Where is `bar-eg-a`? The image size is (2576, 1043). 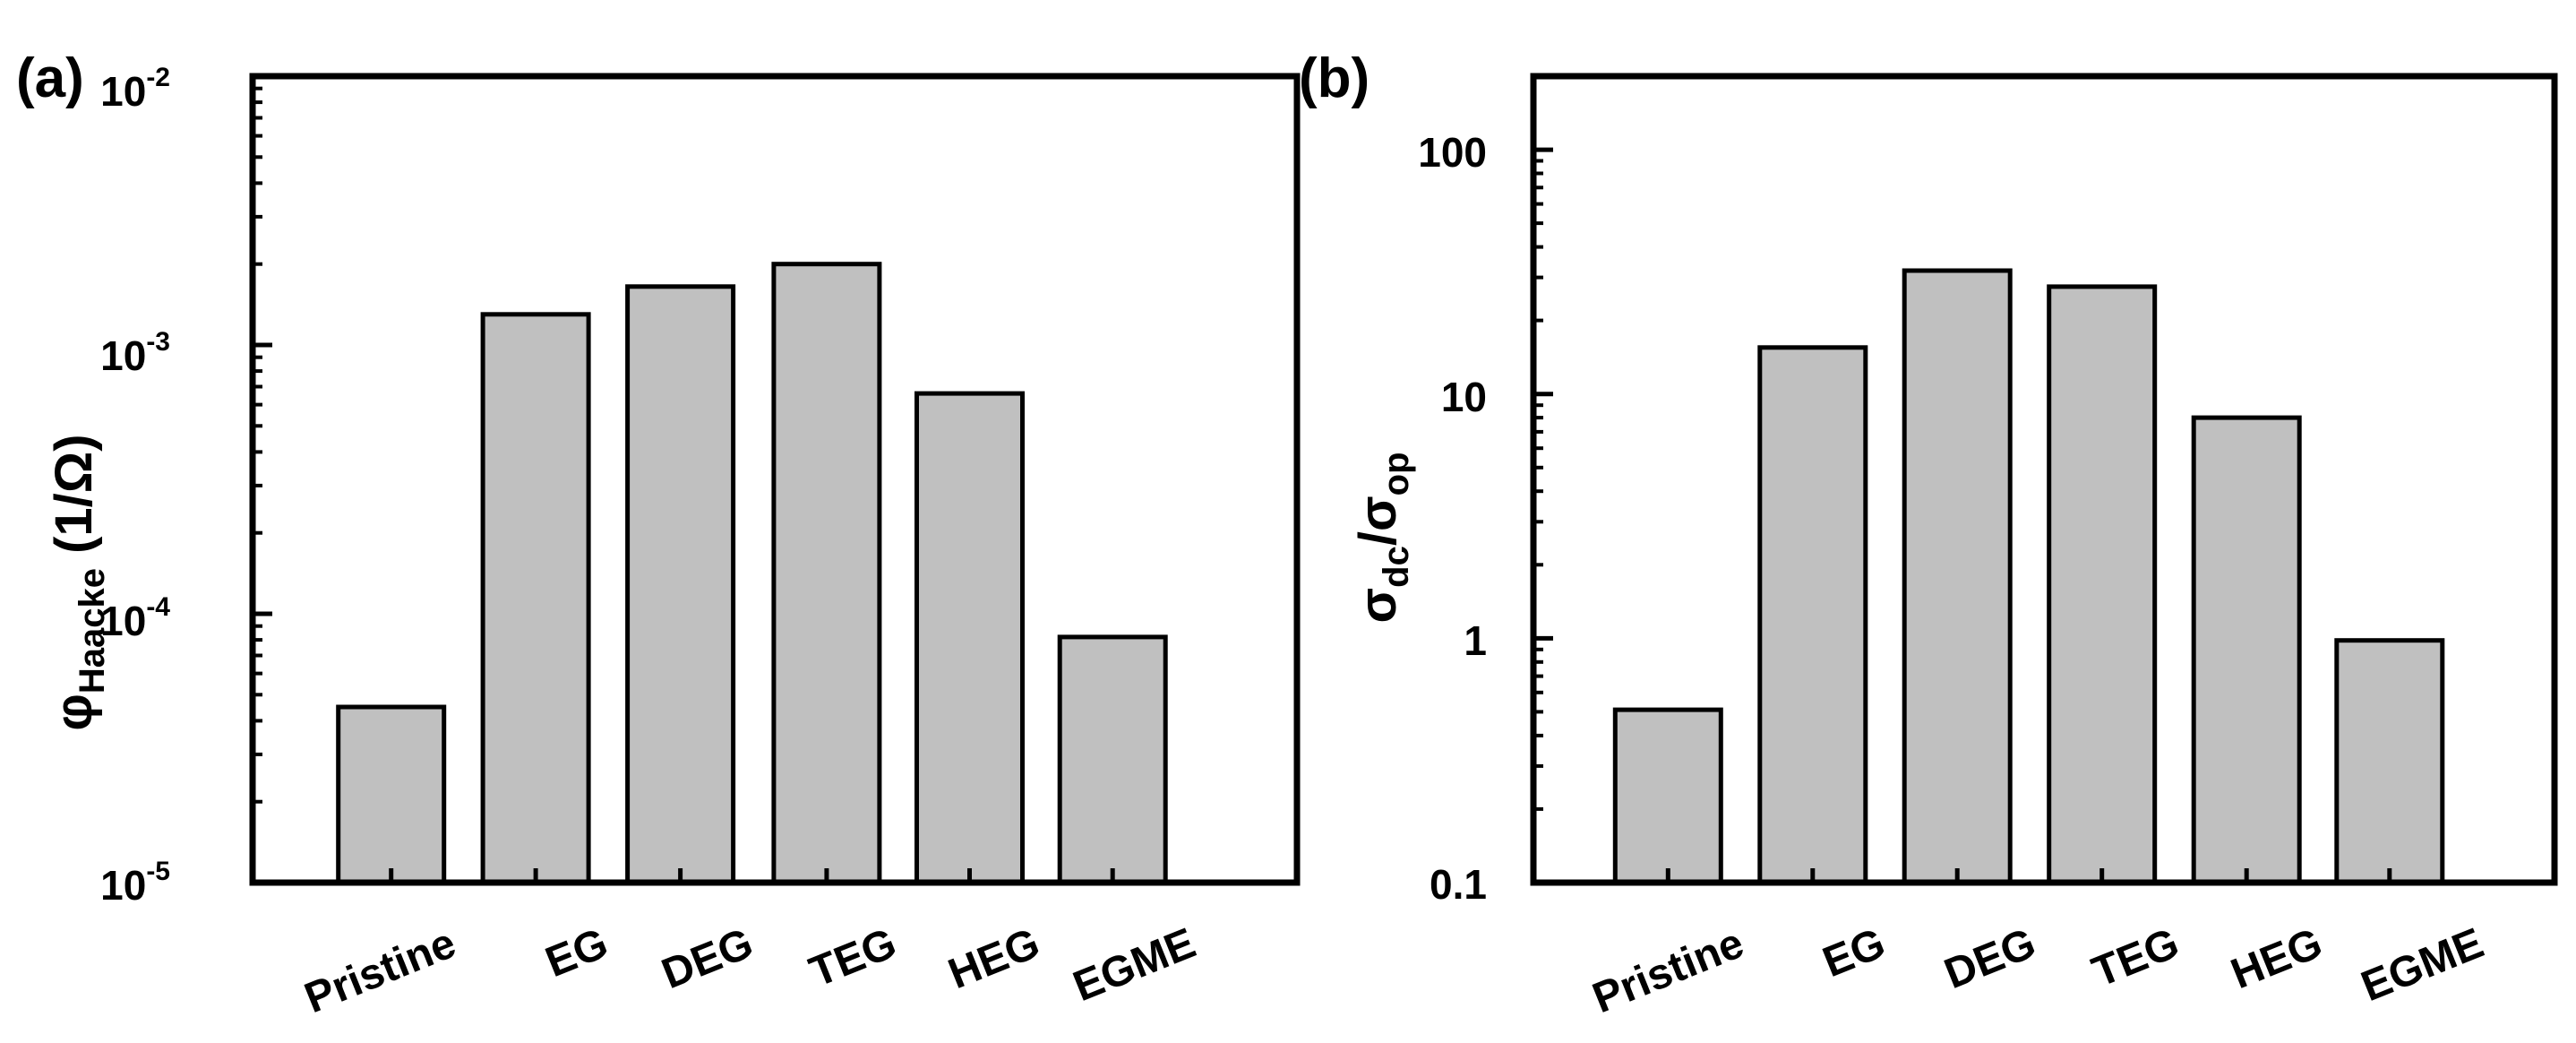 bar-eg-a is located at coordinates (535, 598).